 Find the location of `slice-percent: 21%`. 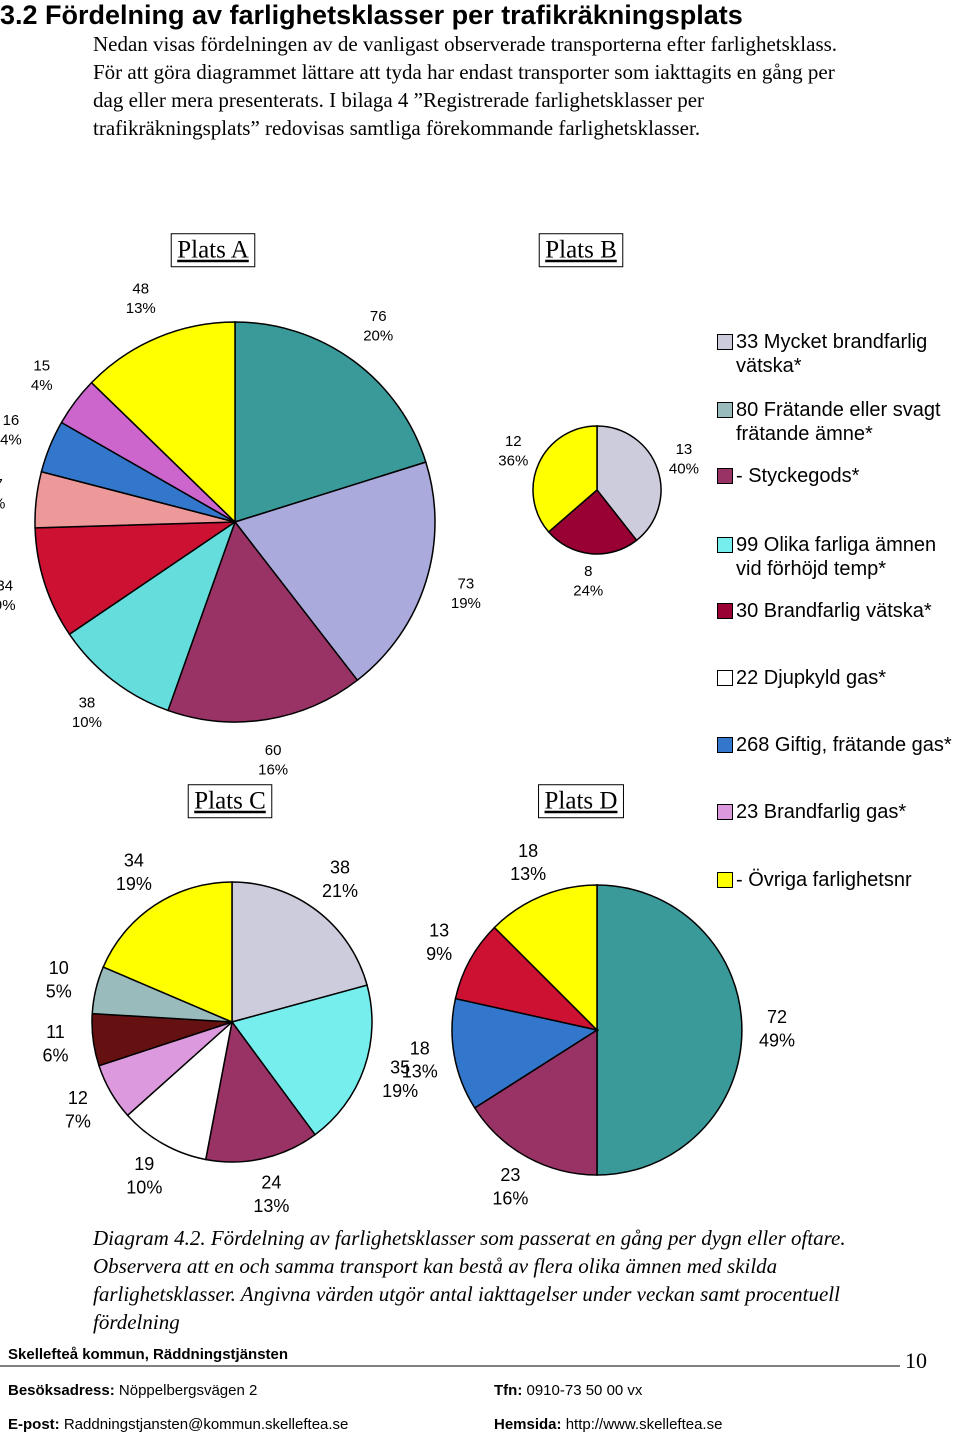

slice-percent: 21% is located at coordinates (340, 891).